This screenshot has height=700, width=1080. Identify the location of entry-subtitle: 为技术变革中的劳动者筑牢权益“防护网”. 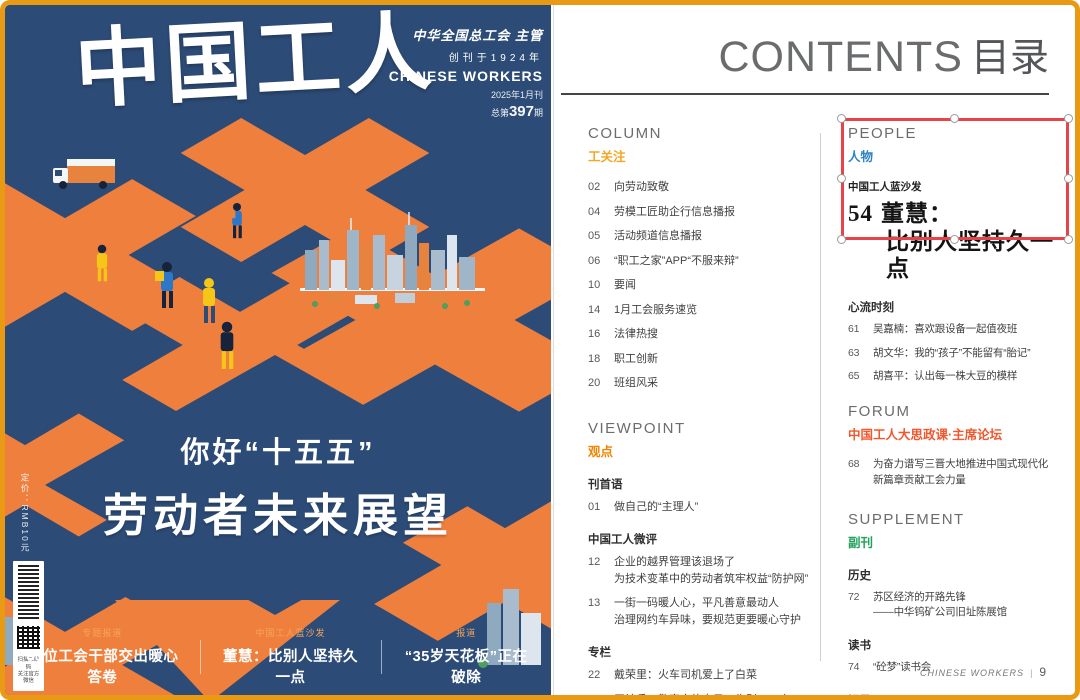
(711, 578).